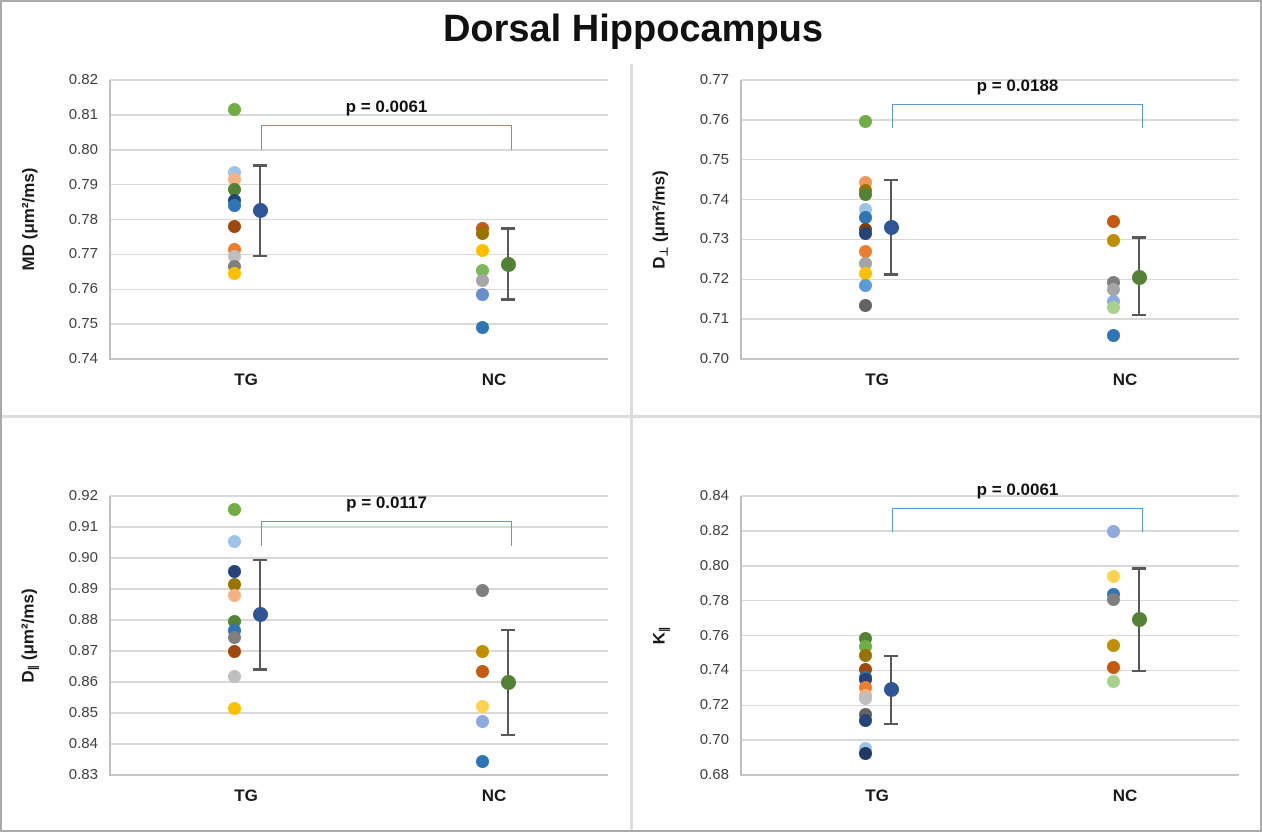  What do you see at coordinates (714, 159) in the screenshot?
I see `y-tick-label: 0.75` at bounding box center [714, 159].